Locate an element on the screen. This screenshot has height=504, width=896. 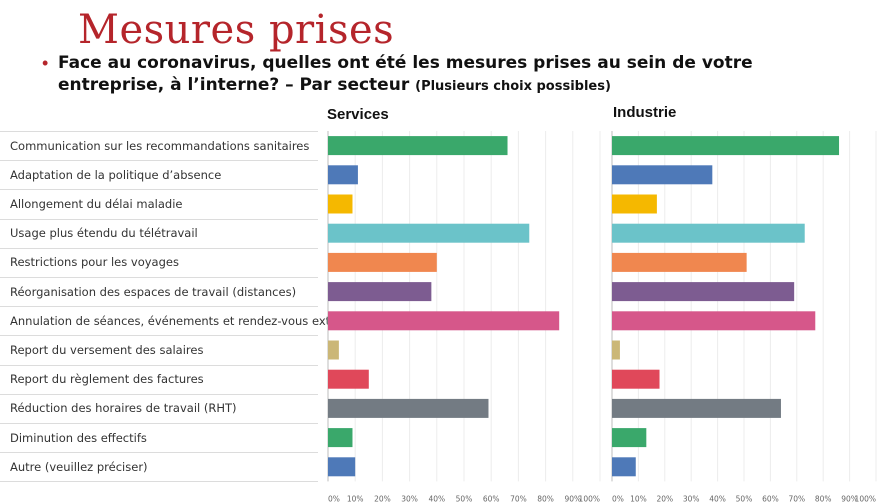
industrie-tick-label: 90% is located at coordinates (849, 498).